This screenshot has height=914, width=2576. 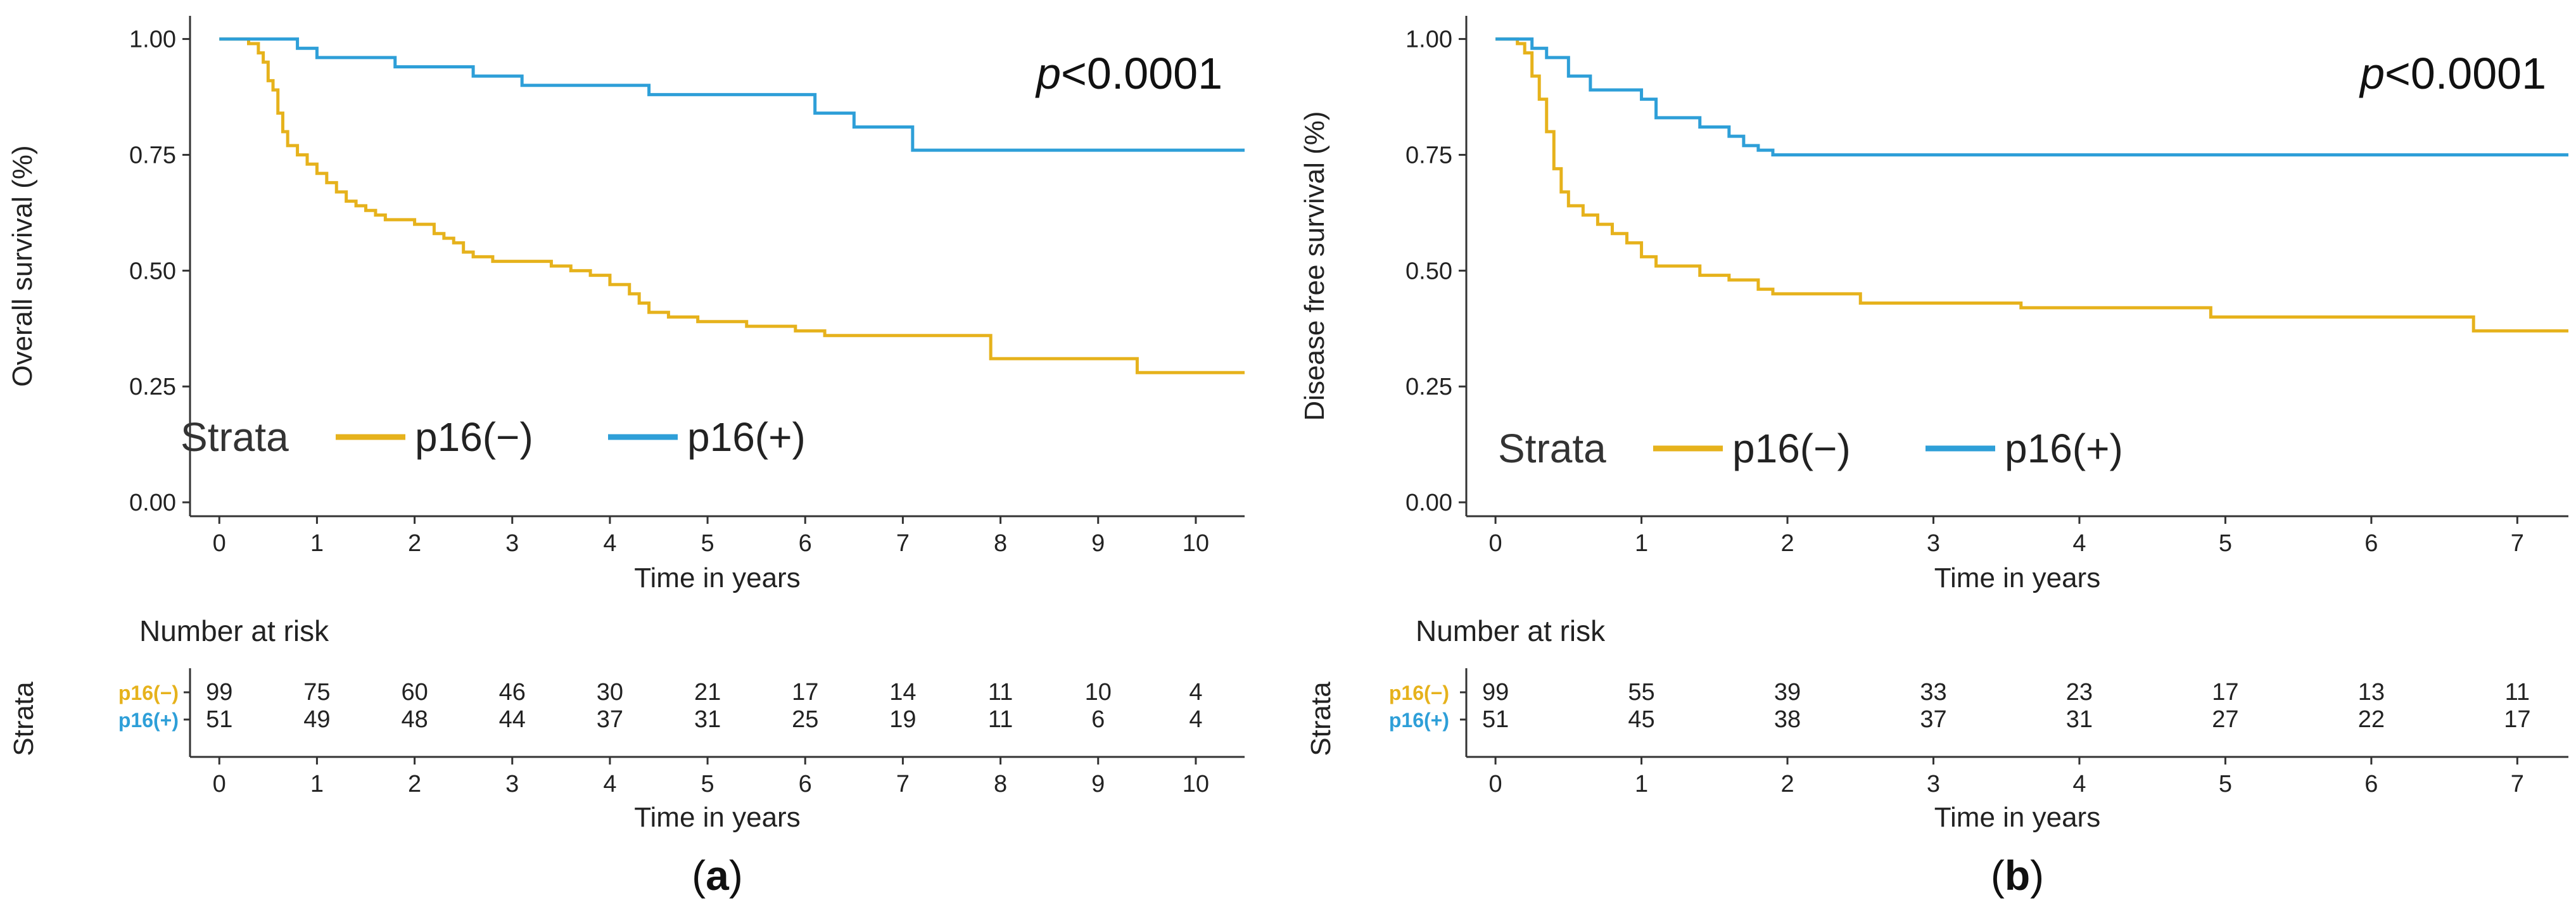 What do you see at coordinates (2079, 692) in the screenshot?
I see `risk-count: 23` at bounding box center [2079, 692].